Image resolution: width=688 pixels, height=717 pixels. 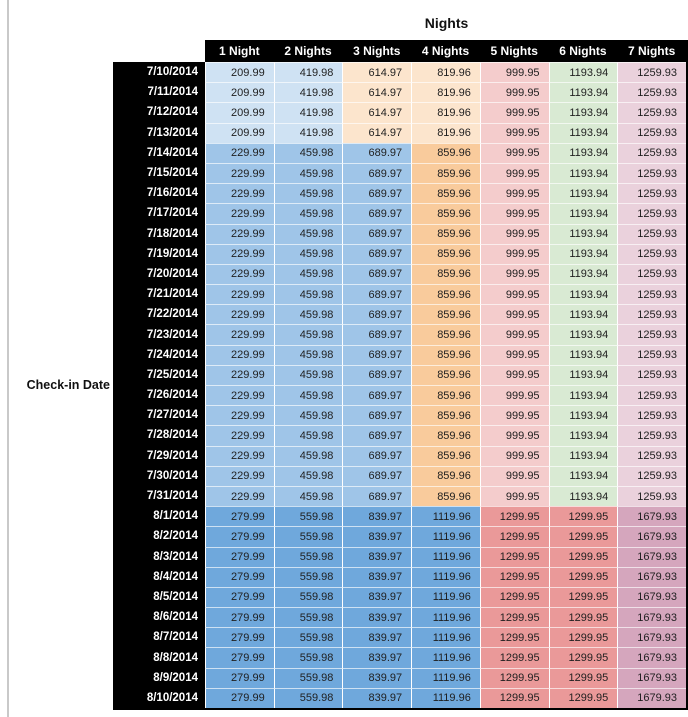 What do you see at coordinates (159, 597) in the screenshot?
I see `checkin-date-cell: 8/5/2014` at bounding box center [159, 597].